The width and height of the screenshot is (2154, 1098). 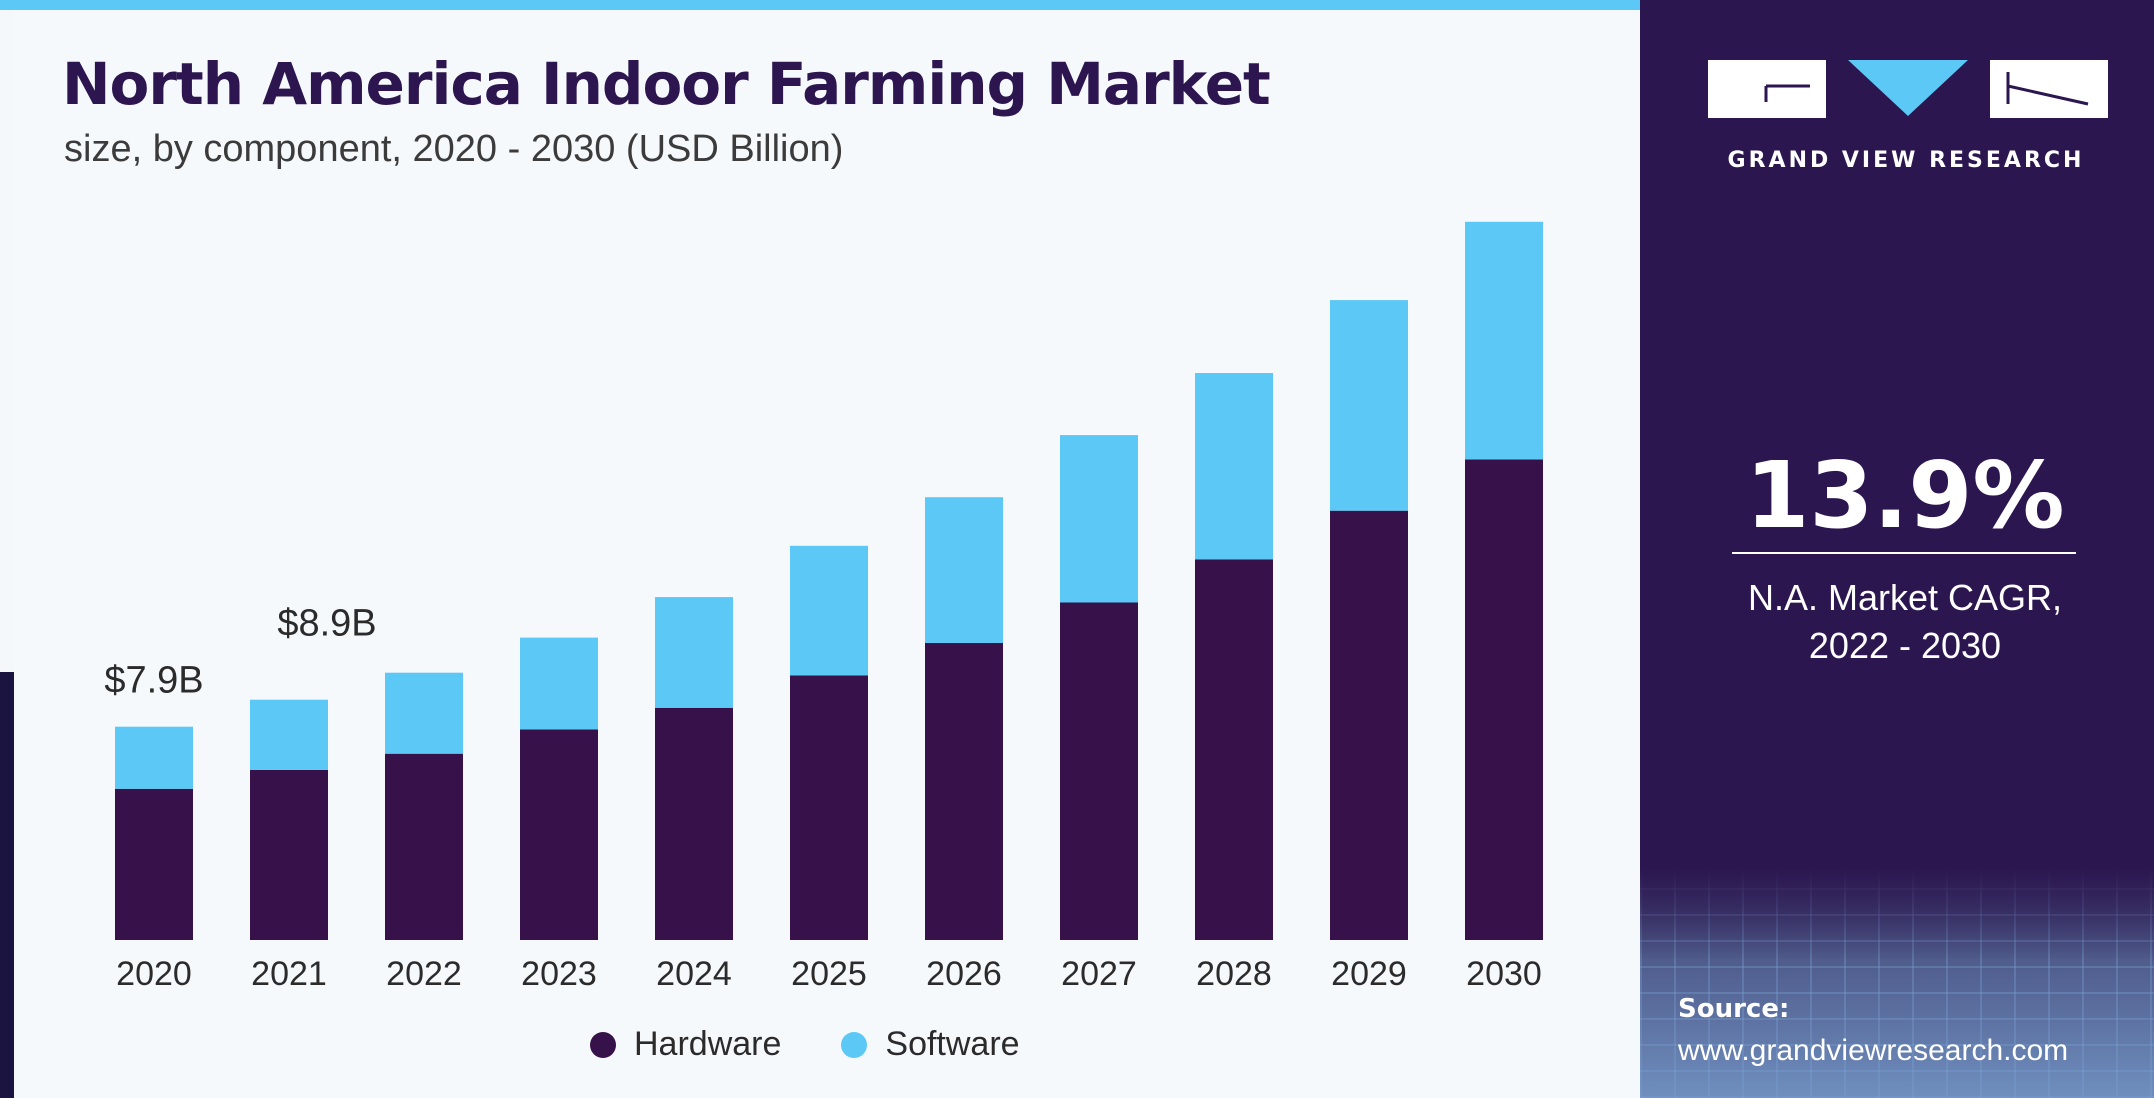 I want to click on x-tick-label-2020: 2020, so click(x=154, y=974).